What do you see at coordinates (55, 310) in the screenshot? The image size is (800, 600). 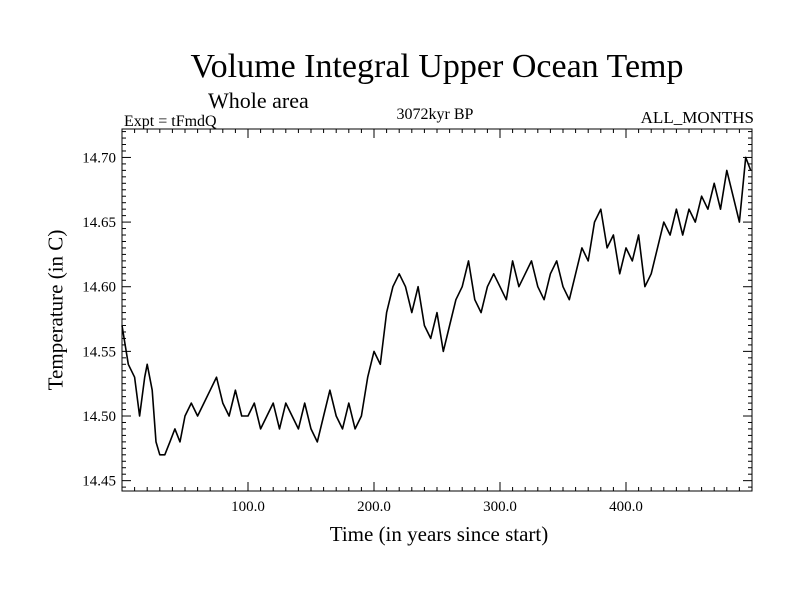 I see `y-axis-label: Temperature (in C)` at bounding box center [55, 310].